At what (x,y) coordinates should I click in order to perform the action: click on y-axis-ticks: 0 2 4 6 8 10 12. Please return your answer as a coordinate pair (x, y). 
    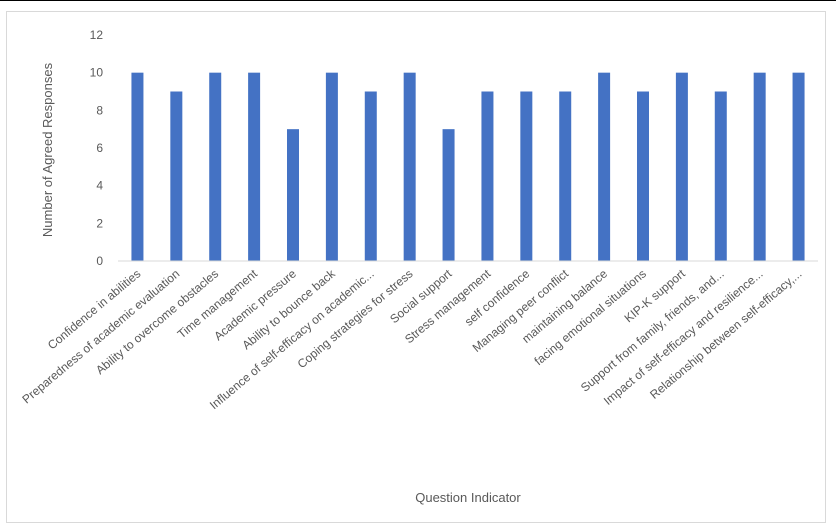
    Looking at the image, I should click on (97, 148).